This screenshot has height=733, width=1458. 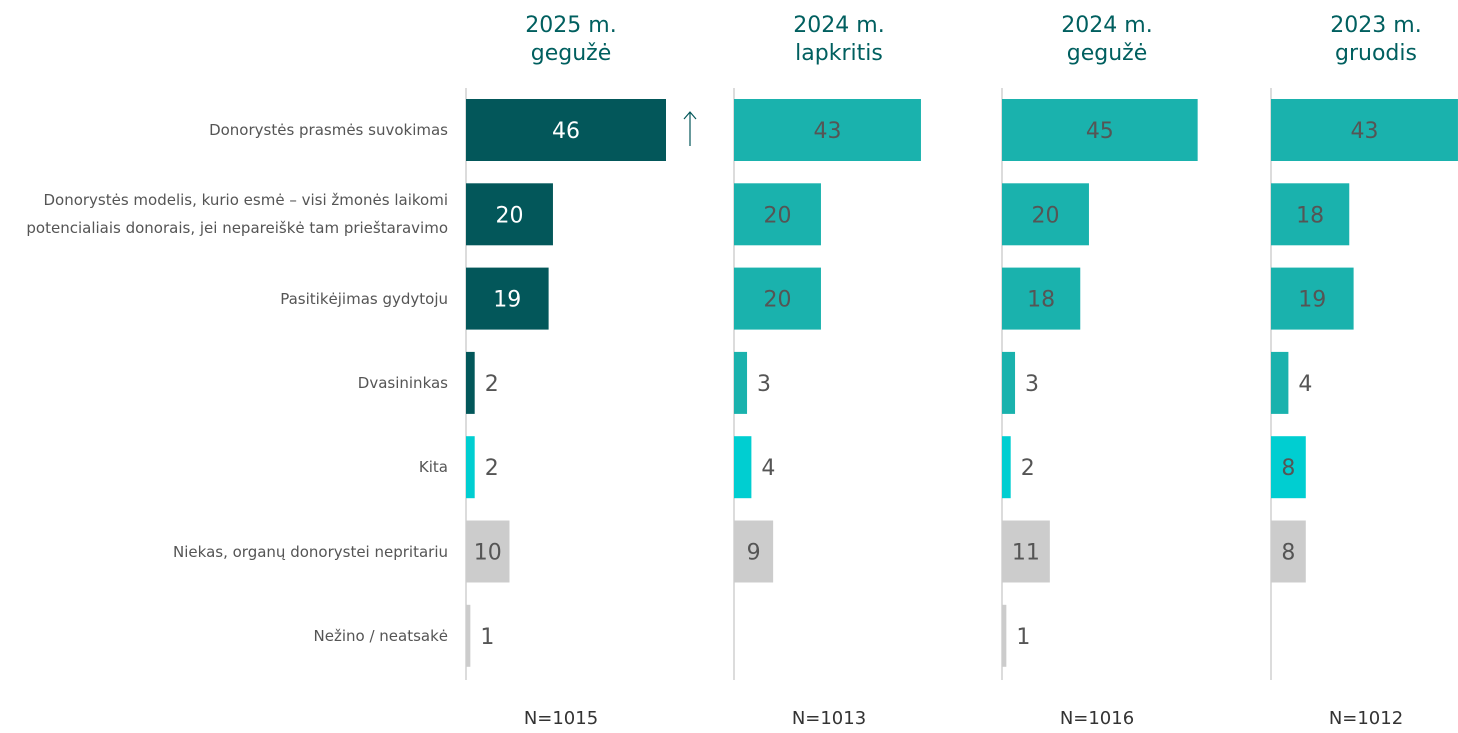 I want to click on category-label: Niekas, organų donorystei nepritariu, so click(x=310, y=551).